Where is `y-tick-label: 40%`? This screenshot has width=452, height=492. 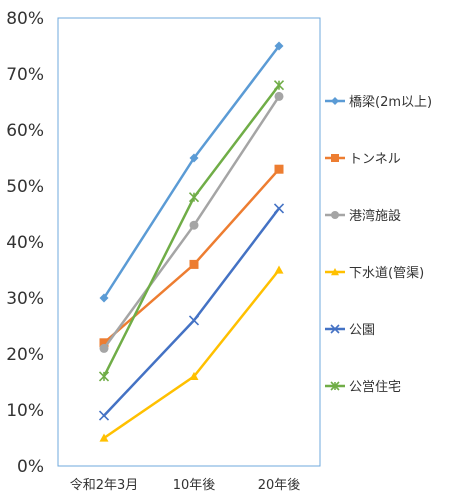 y-tick-label: 40% is located at coordinates (25, 243).